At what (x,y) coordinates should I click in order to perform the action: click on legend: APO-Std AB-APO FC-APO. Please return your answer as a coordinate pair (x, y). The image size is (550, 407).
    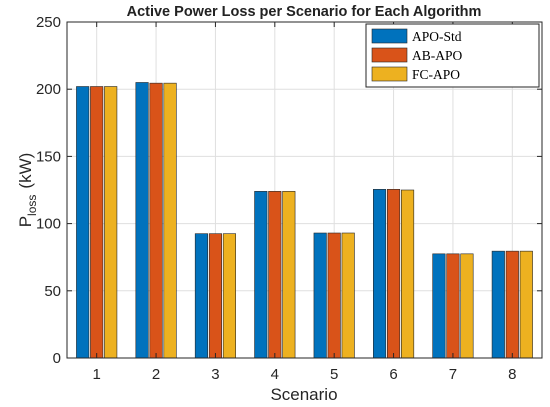
    Looking at the image, I should click on (452, 55).